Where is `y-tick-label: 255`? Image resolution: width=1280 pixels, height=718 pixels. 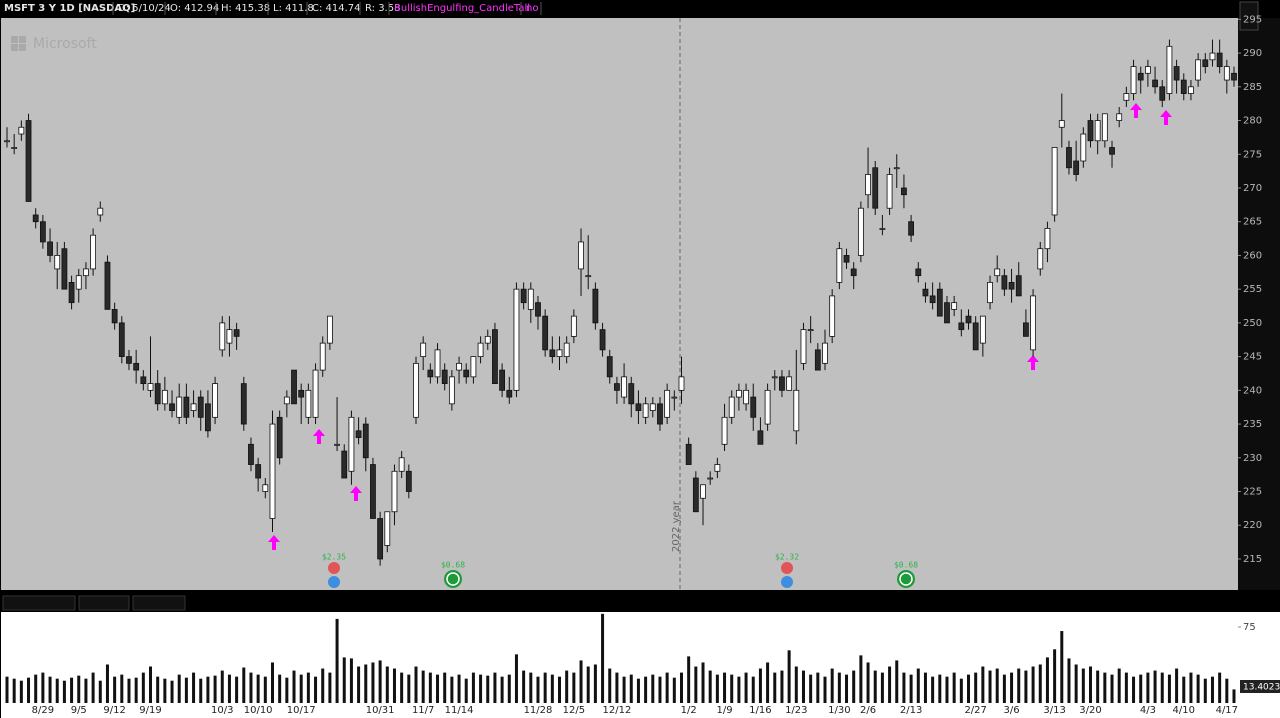 y-tick-label: 255 is located at coordinates (1252, 289).